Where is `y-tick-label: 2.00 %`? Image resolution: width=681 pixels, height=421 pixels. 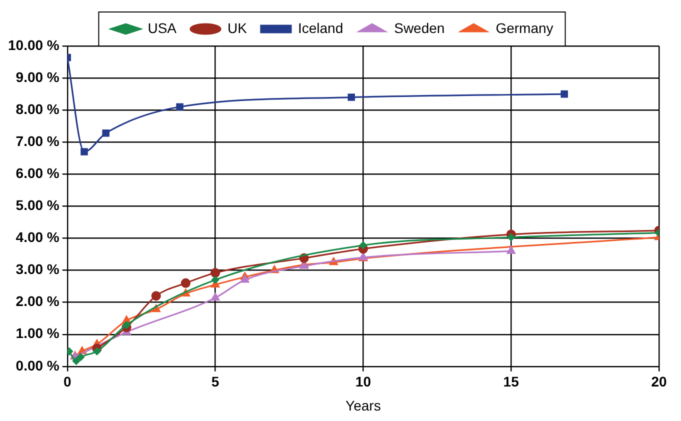 y-tick-label: 2.00 % is located at coordinates (38, 301).